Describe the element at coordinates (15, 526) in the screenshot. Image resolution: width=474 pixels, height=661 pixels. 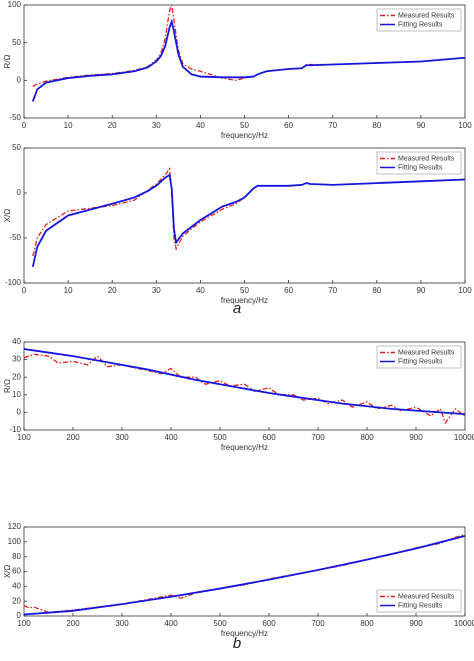
I see `y-tick-label: 120` at that location.